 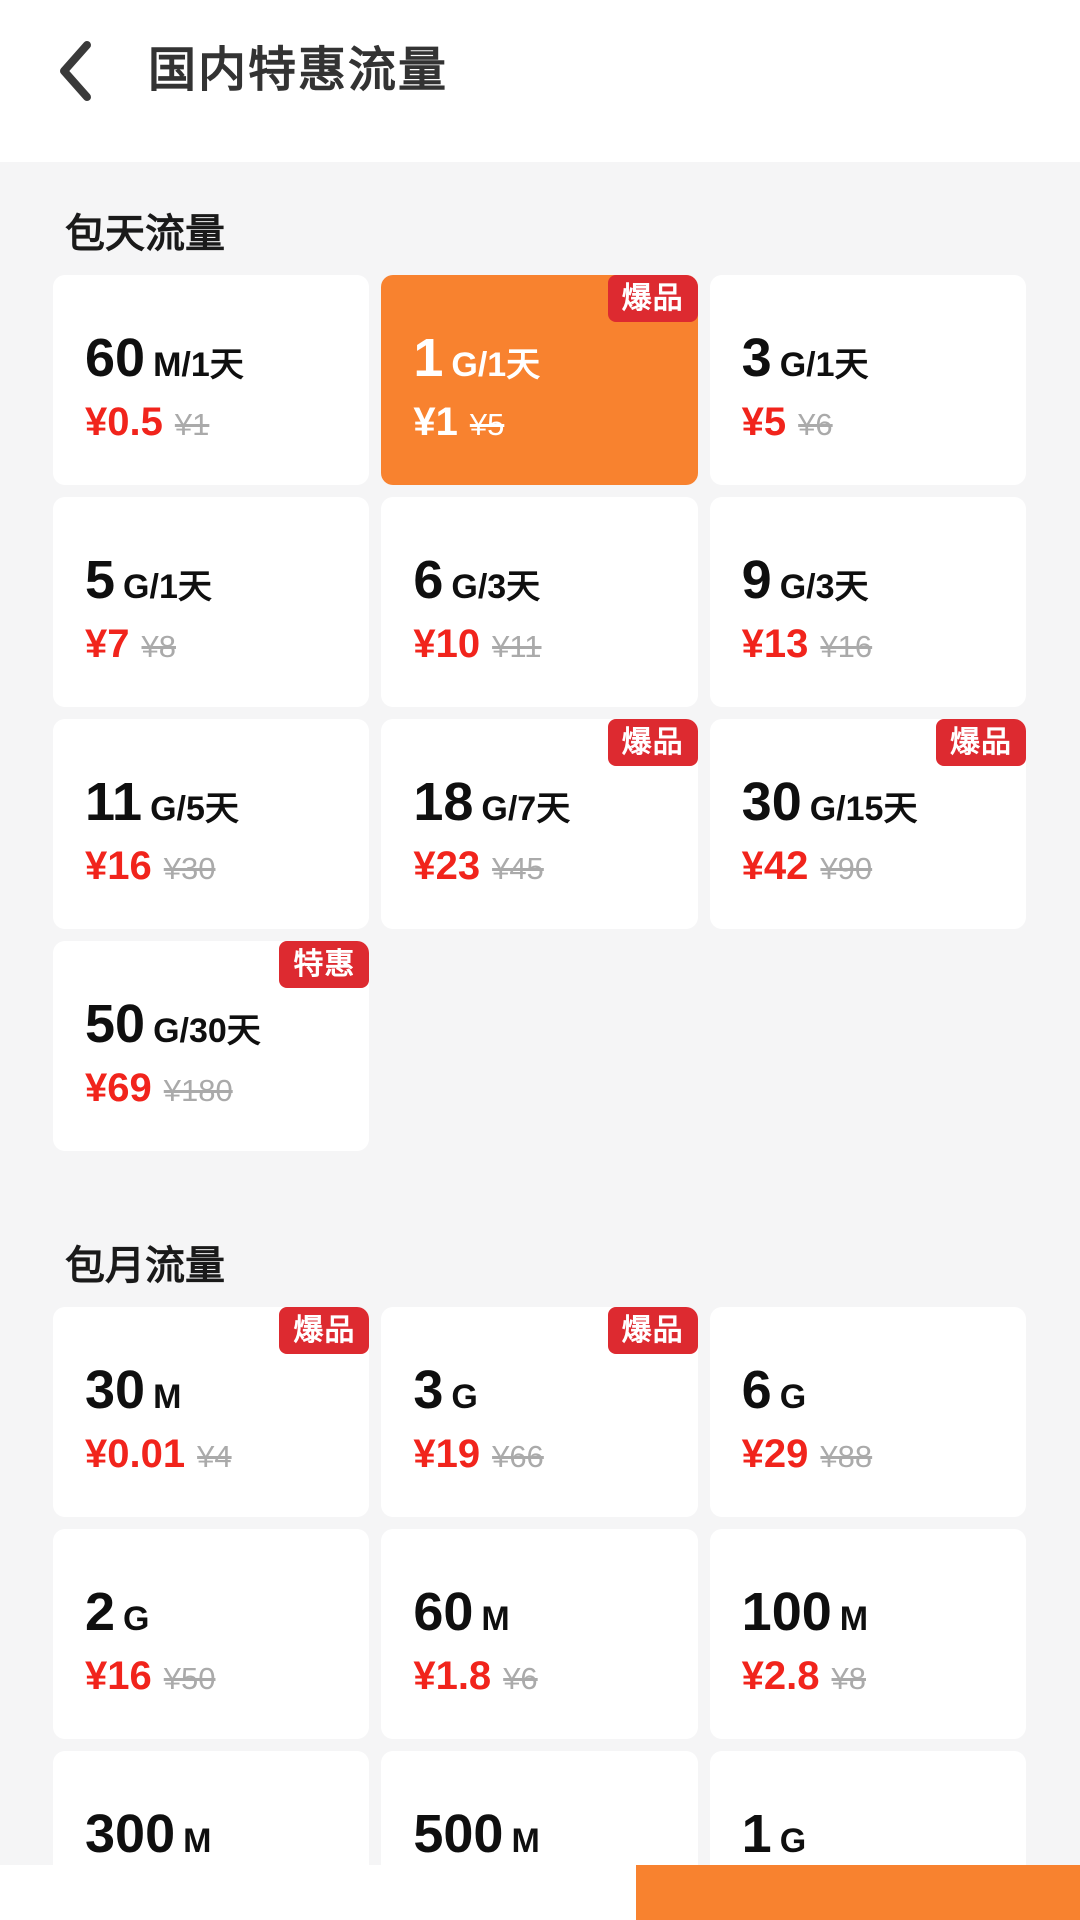 What do you see at coordinates (775, 644) in the screenshot?
I see `plan-price: ¥13` at bounding box center [775, 644].